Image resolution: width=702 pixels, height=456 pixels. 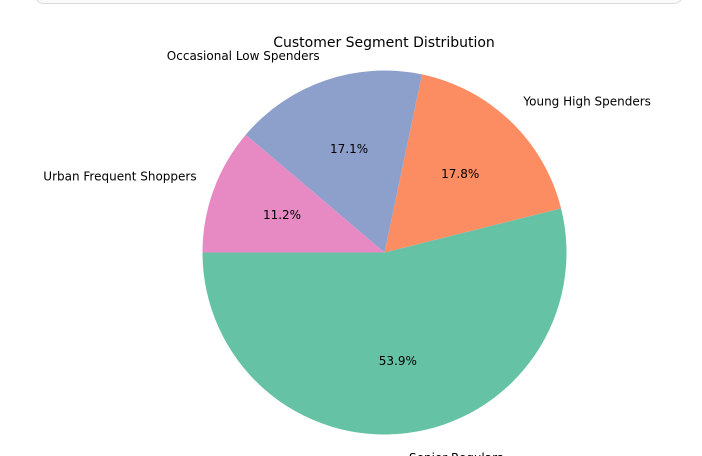 What do you see at coordinates (586, 101) in the screenshot?
I see `slice-label-young-high-spenders: Young High Spenders` at bounding box center [586, 101].